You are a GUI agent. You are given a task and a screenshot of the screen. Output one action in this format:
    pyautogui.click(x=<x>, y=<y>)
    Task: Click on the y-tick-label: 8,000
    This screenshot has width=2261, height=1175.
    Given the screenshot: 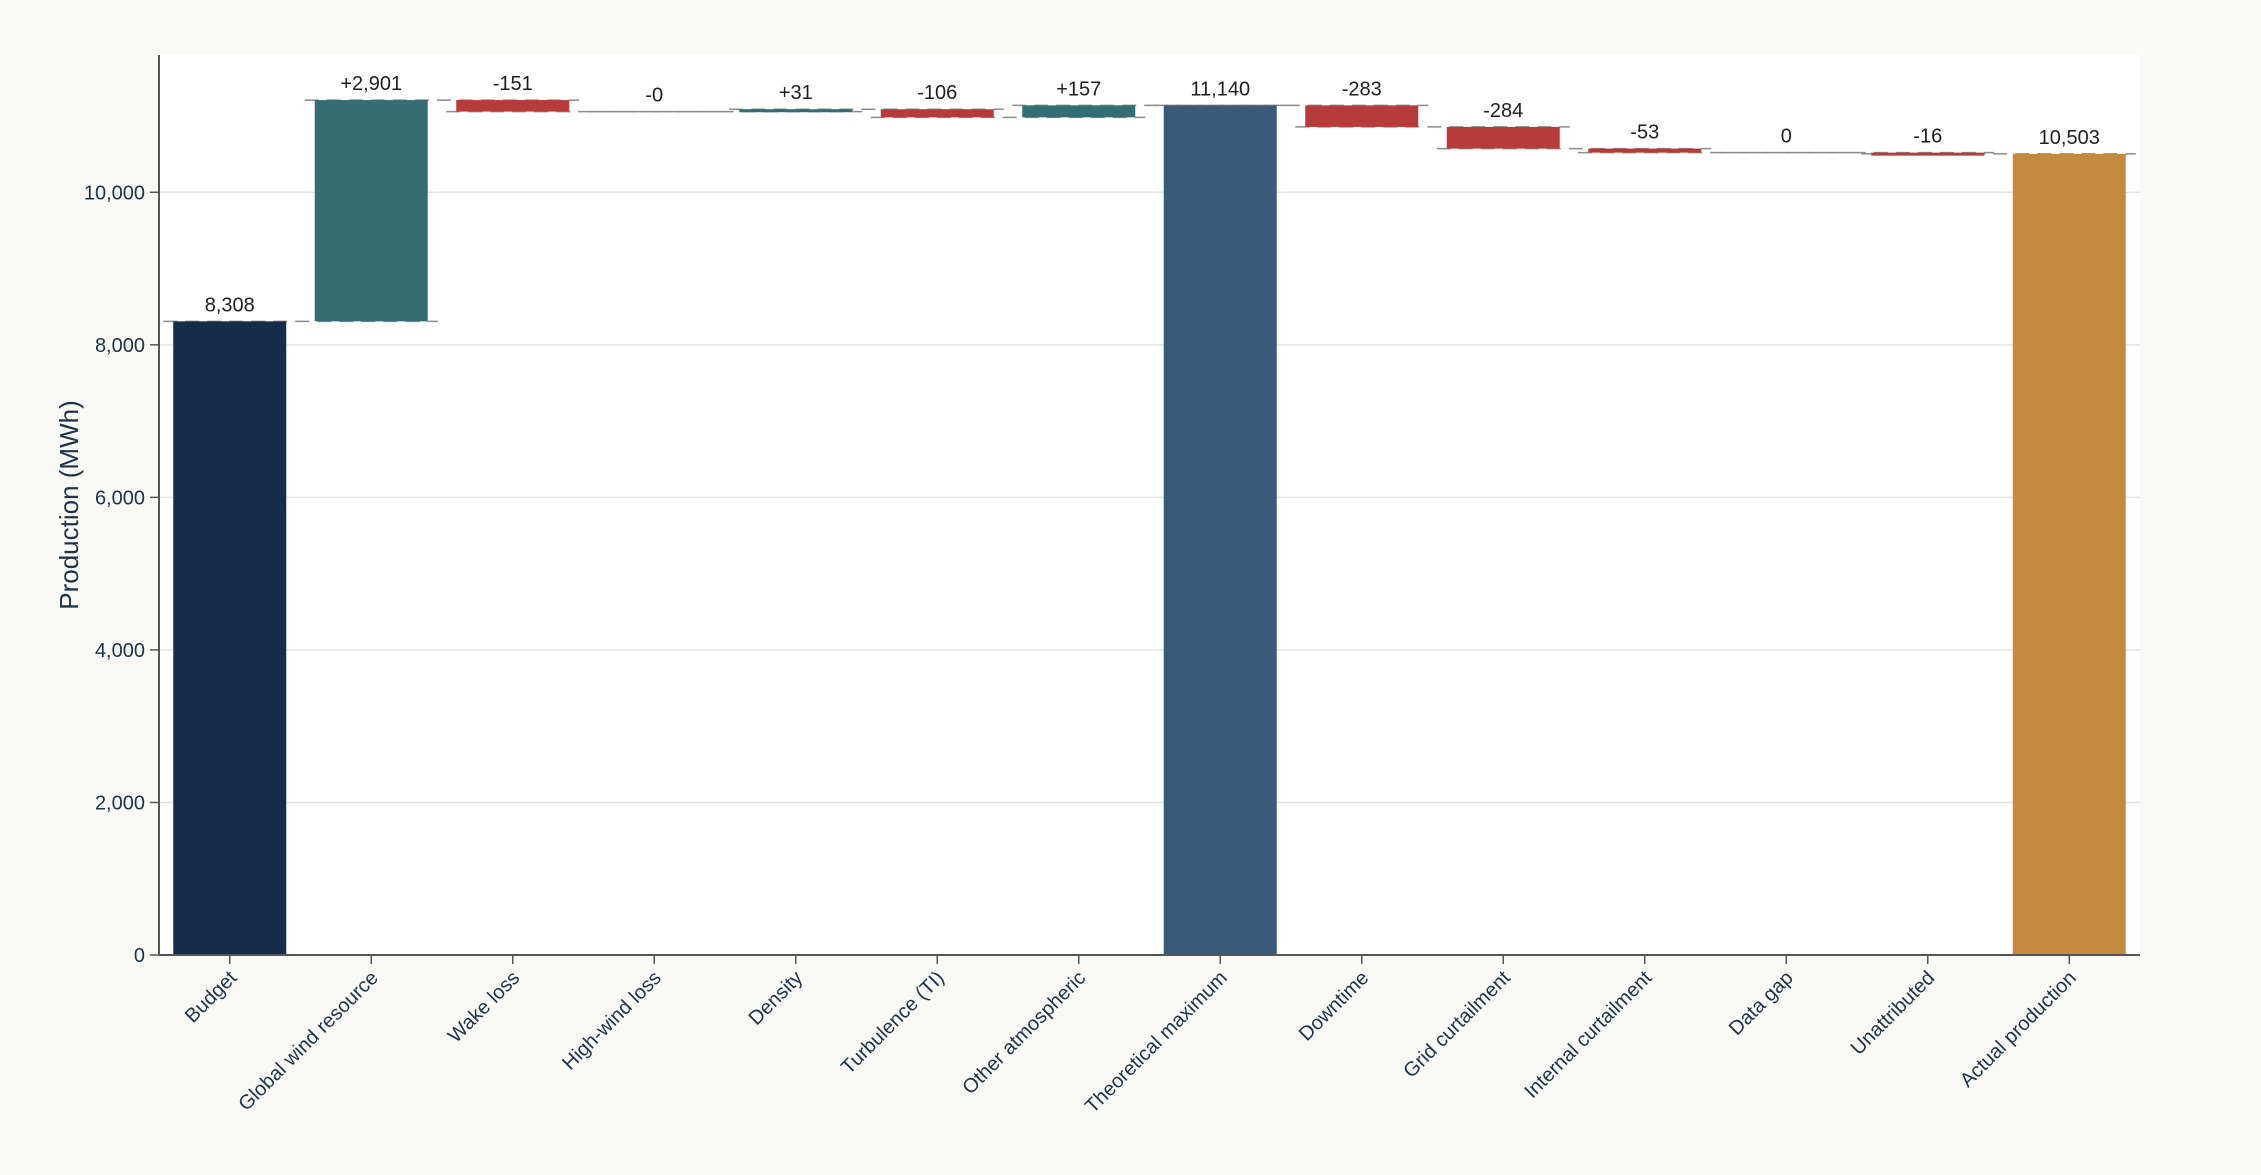 What is the action you would take?
    pyautogui.click(x=120, y=346)
    